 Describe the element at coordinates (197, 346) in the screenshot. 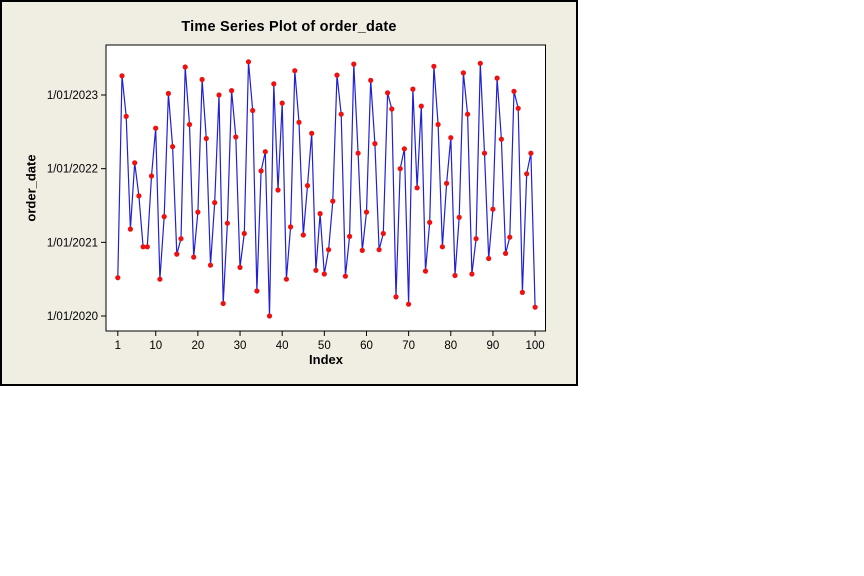

I see `x-tick-label: 20` at that location.